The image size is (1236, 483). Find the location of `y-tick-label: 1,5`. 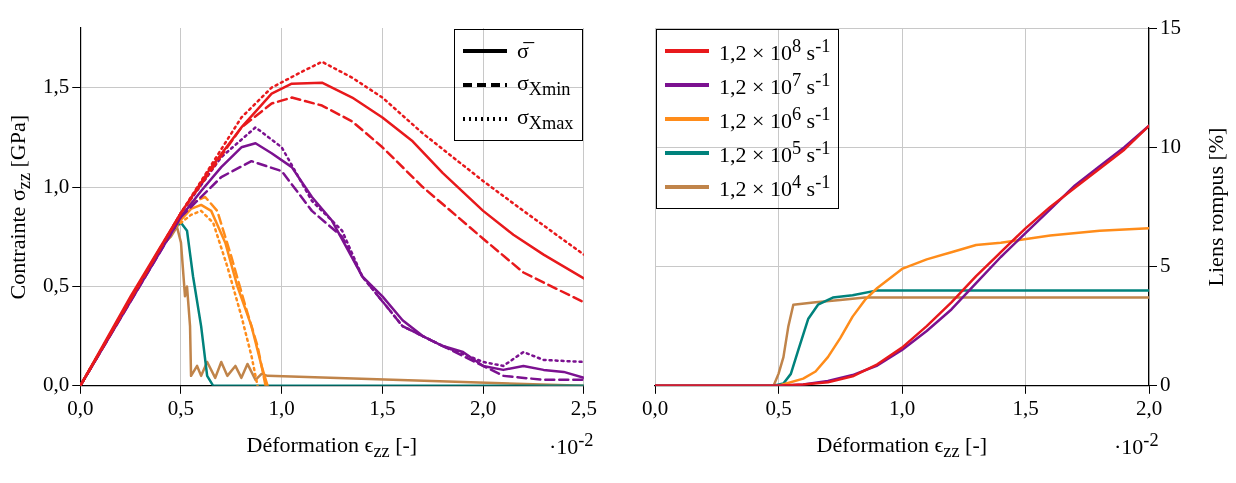

y-tick-label: 1,5 is located at coordinates (56, 86).